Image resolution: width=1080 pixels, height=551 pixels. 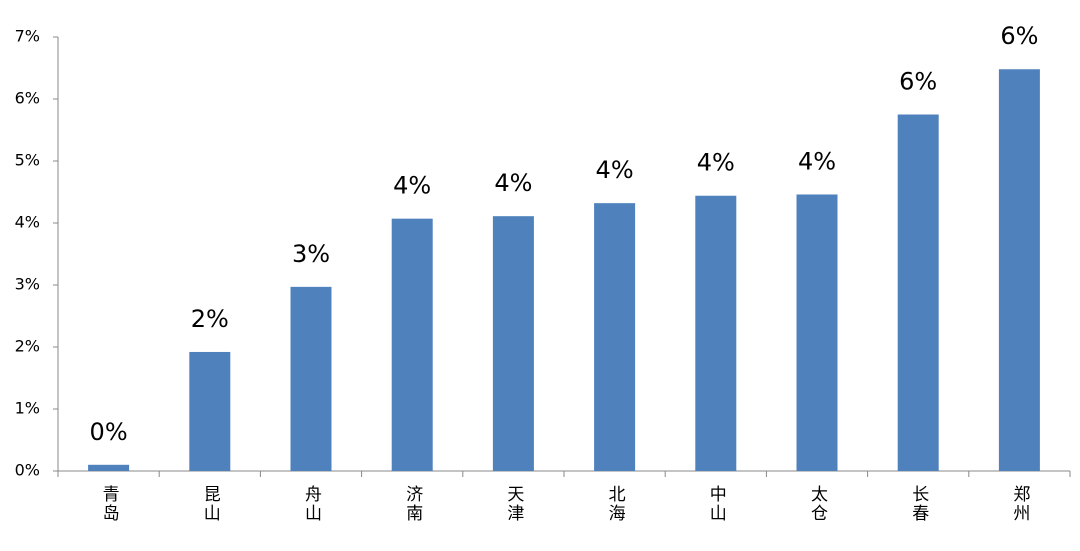 What do you see at coordinates (109, 432) in the screenshot?
I see `value-label: 0%` at bounding box center [109, 432].